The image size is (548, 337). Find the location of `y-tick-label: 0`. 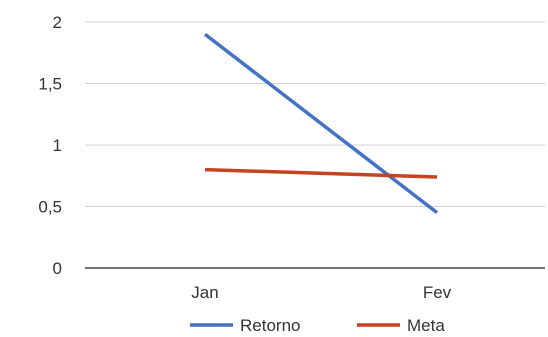

y-tick-label: 0 is located at coordinates (57, 268).